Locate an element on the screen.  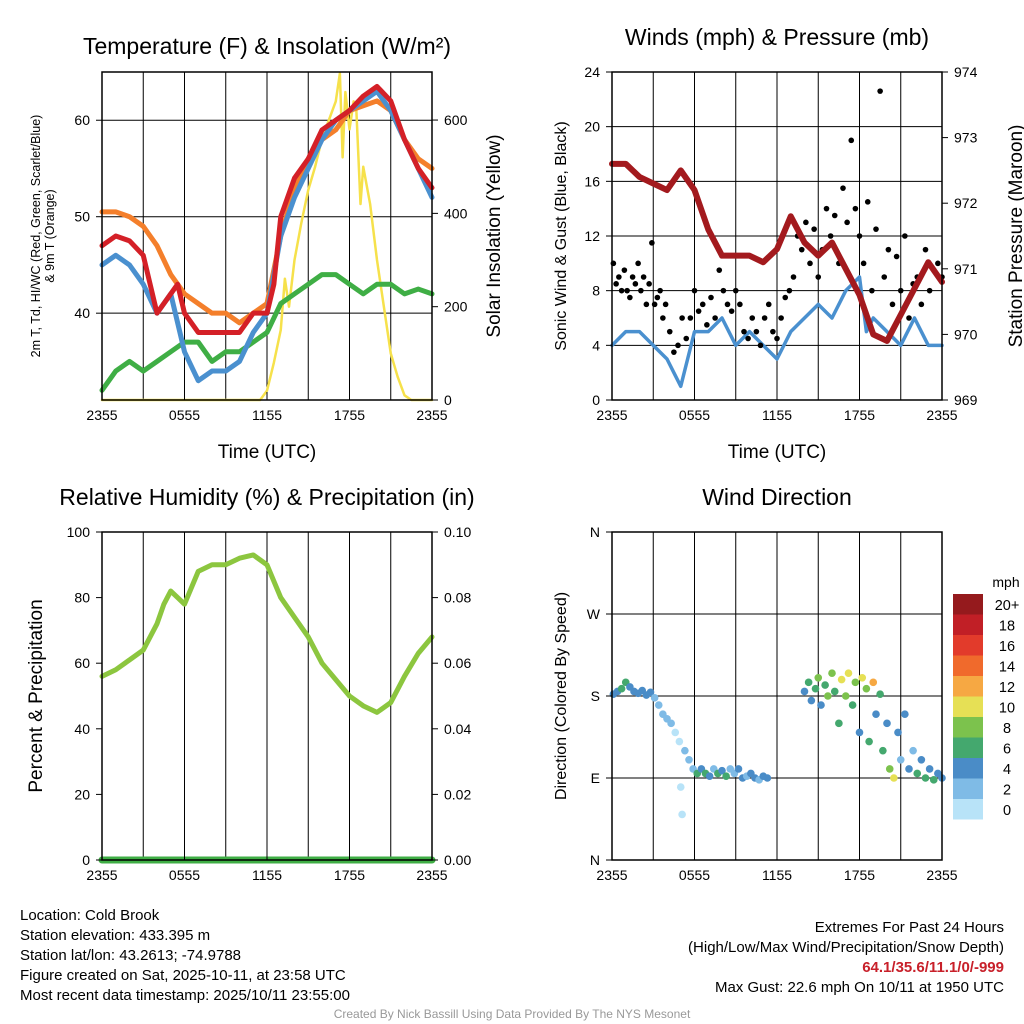
y2-axis-label: Station Pressure (Maroon) is located at coordinates (1015, 236).